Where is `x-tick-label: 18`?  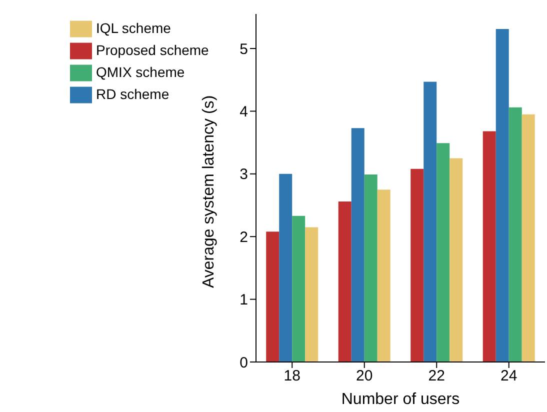 x-tick-label: 18 is located at coordinates (292, 376).